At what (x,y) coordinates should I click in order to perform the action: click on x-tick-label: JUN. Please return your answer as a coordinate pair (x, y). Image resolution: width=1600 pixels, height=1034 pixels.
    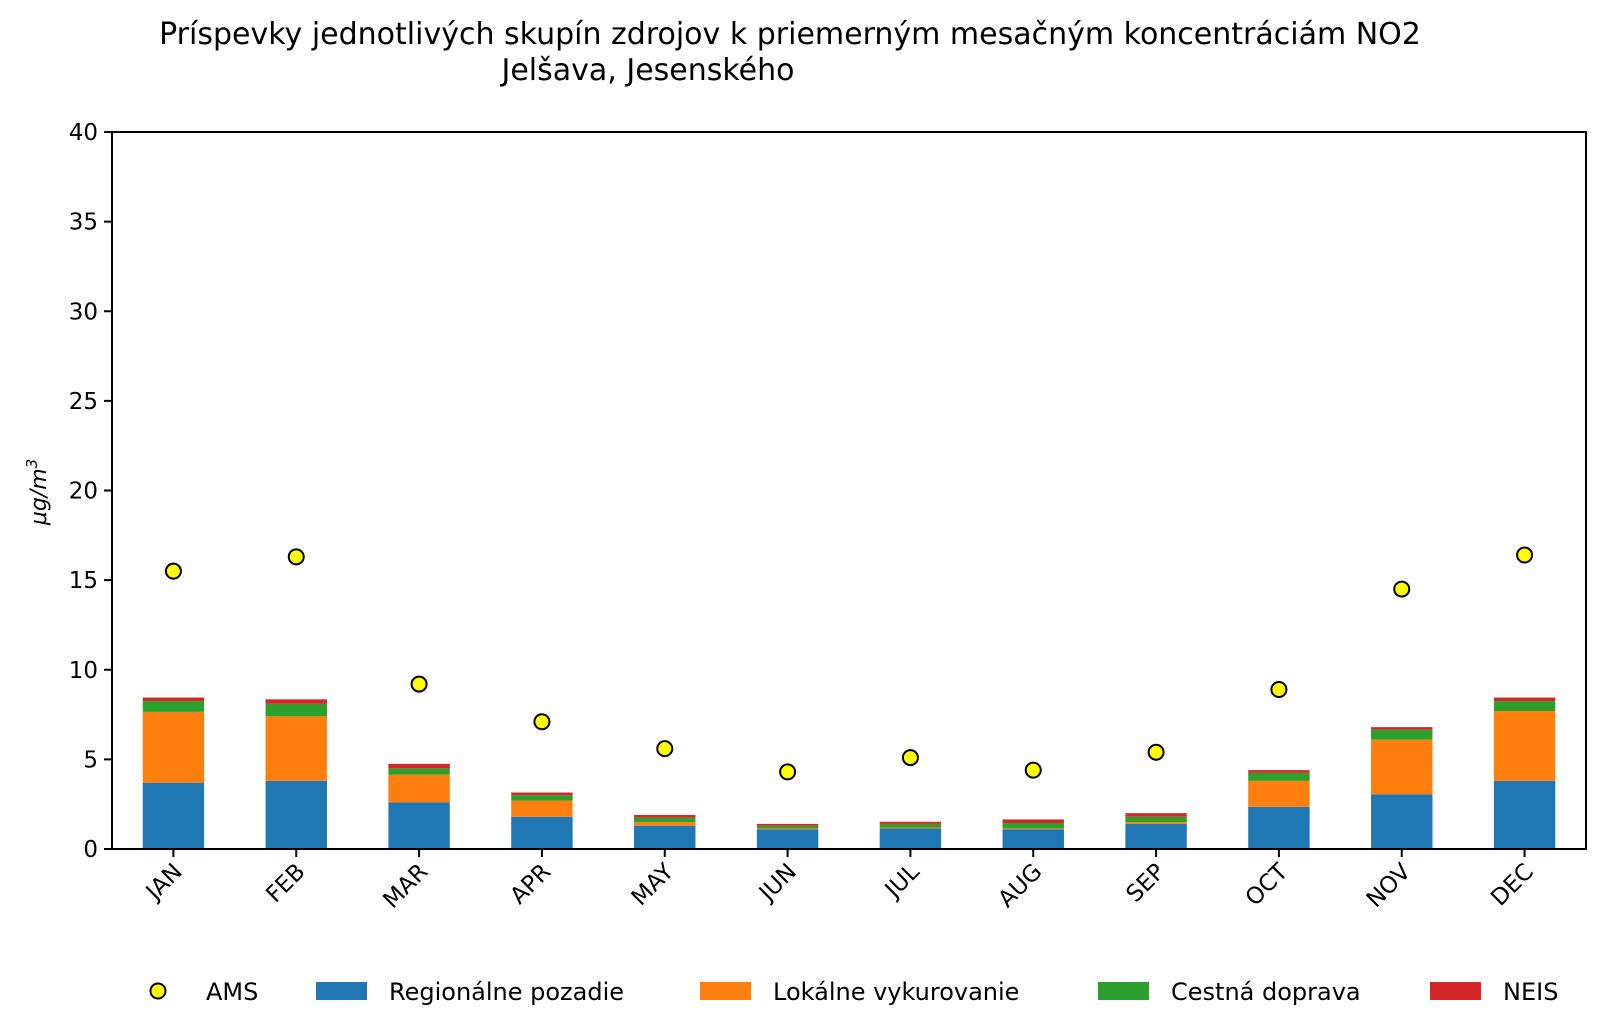
    Looking at the image, I should click on (777, 883).